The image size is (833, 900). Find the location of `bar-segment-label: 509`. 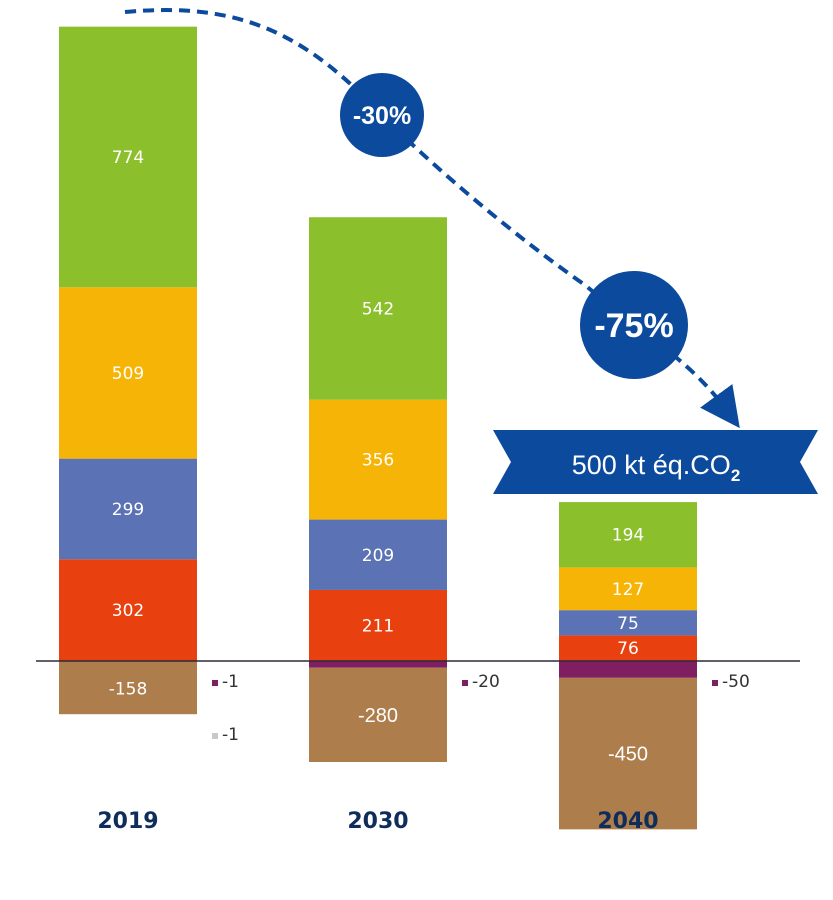

bar-segment-label: 509 is located at coordinates (128, 374).